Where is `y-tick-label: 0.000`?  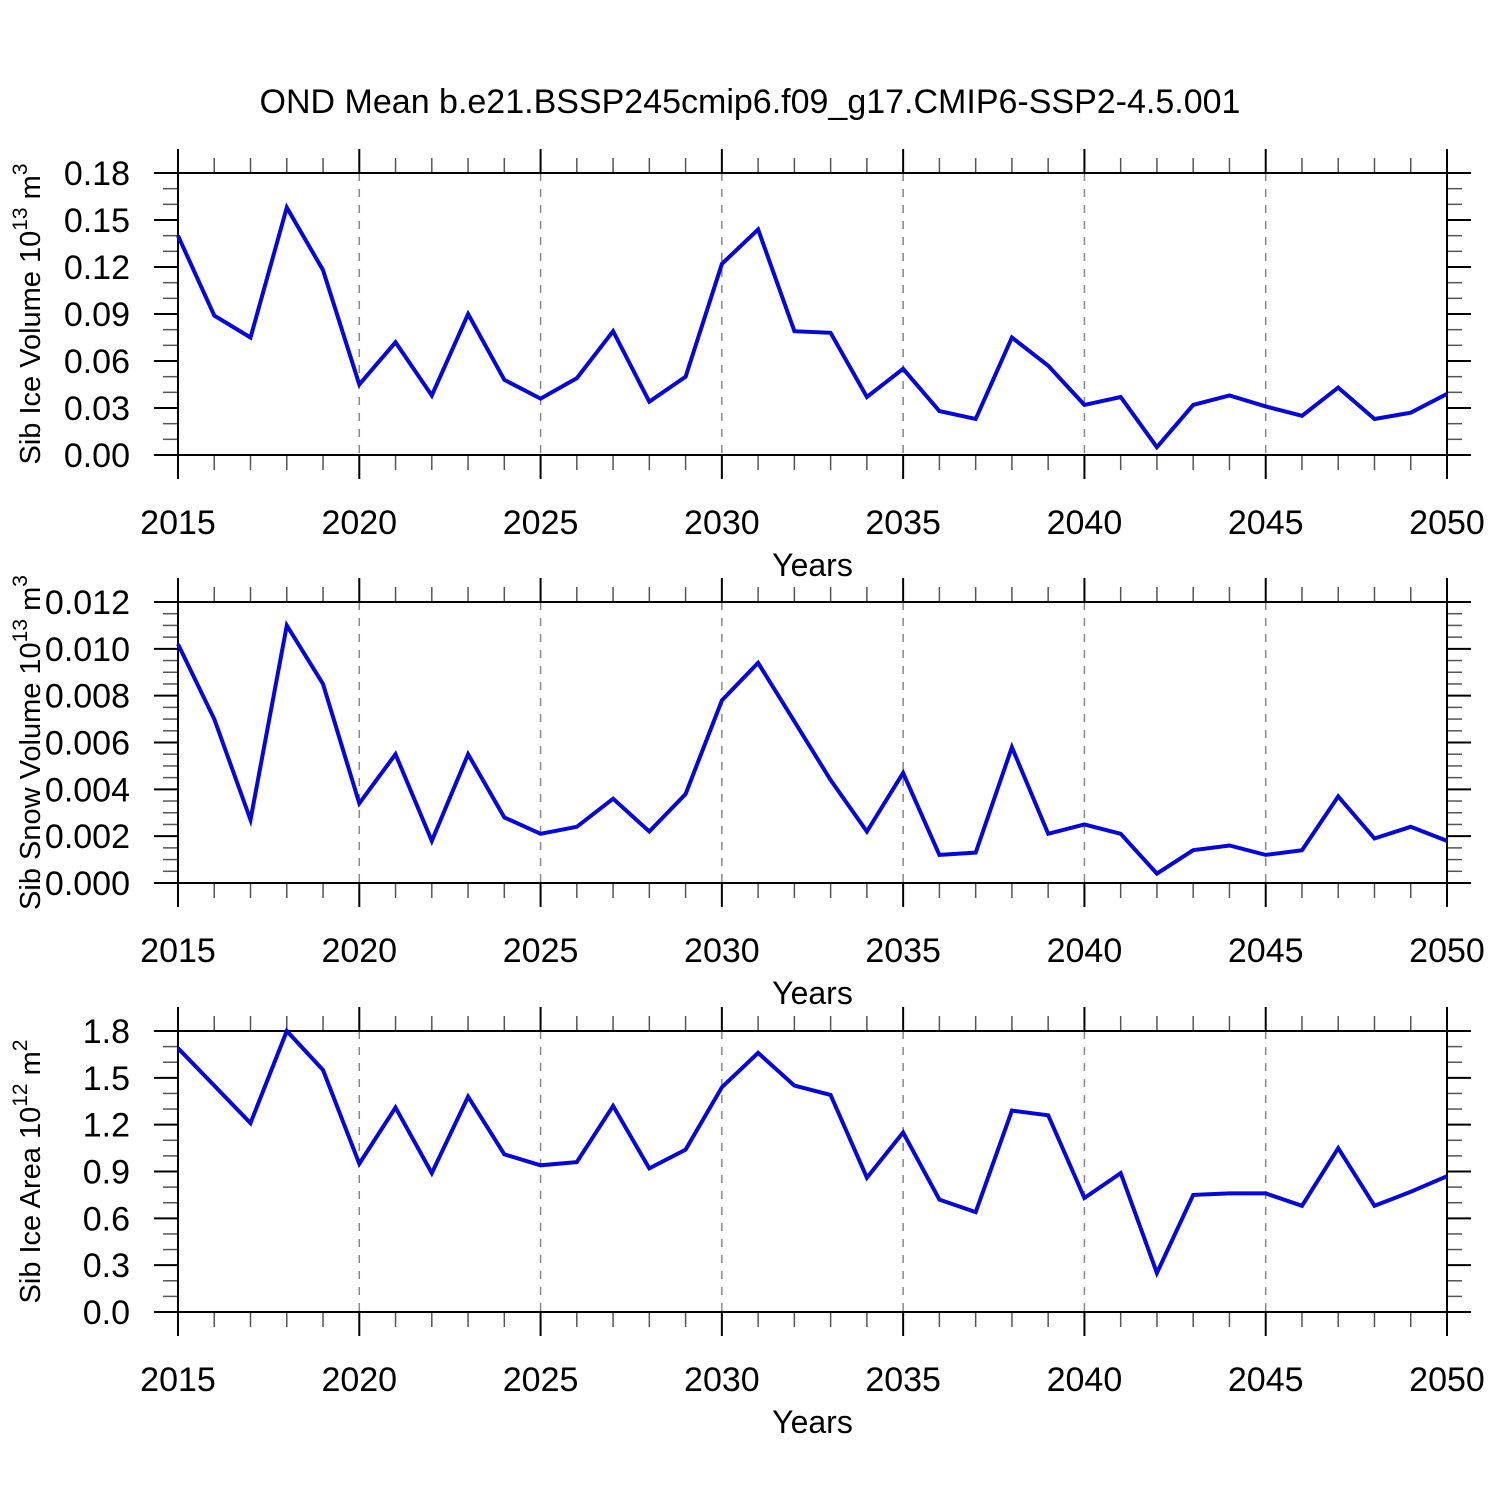
y-tick-label: 0.000 is located at coordinates (87, 884).